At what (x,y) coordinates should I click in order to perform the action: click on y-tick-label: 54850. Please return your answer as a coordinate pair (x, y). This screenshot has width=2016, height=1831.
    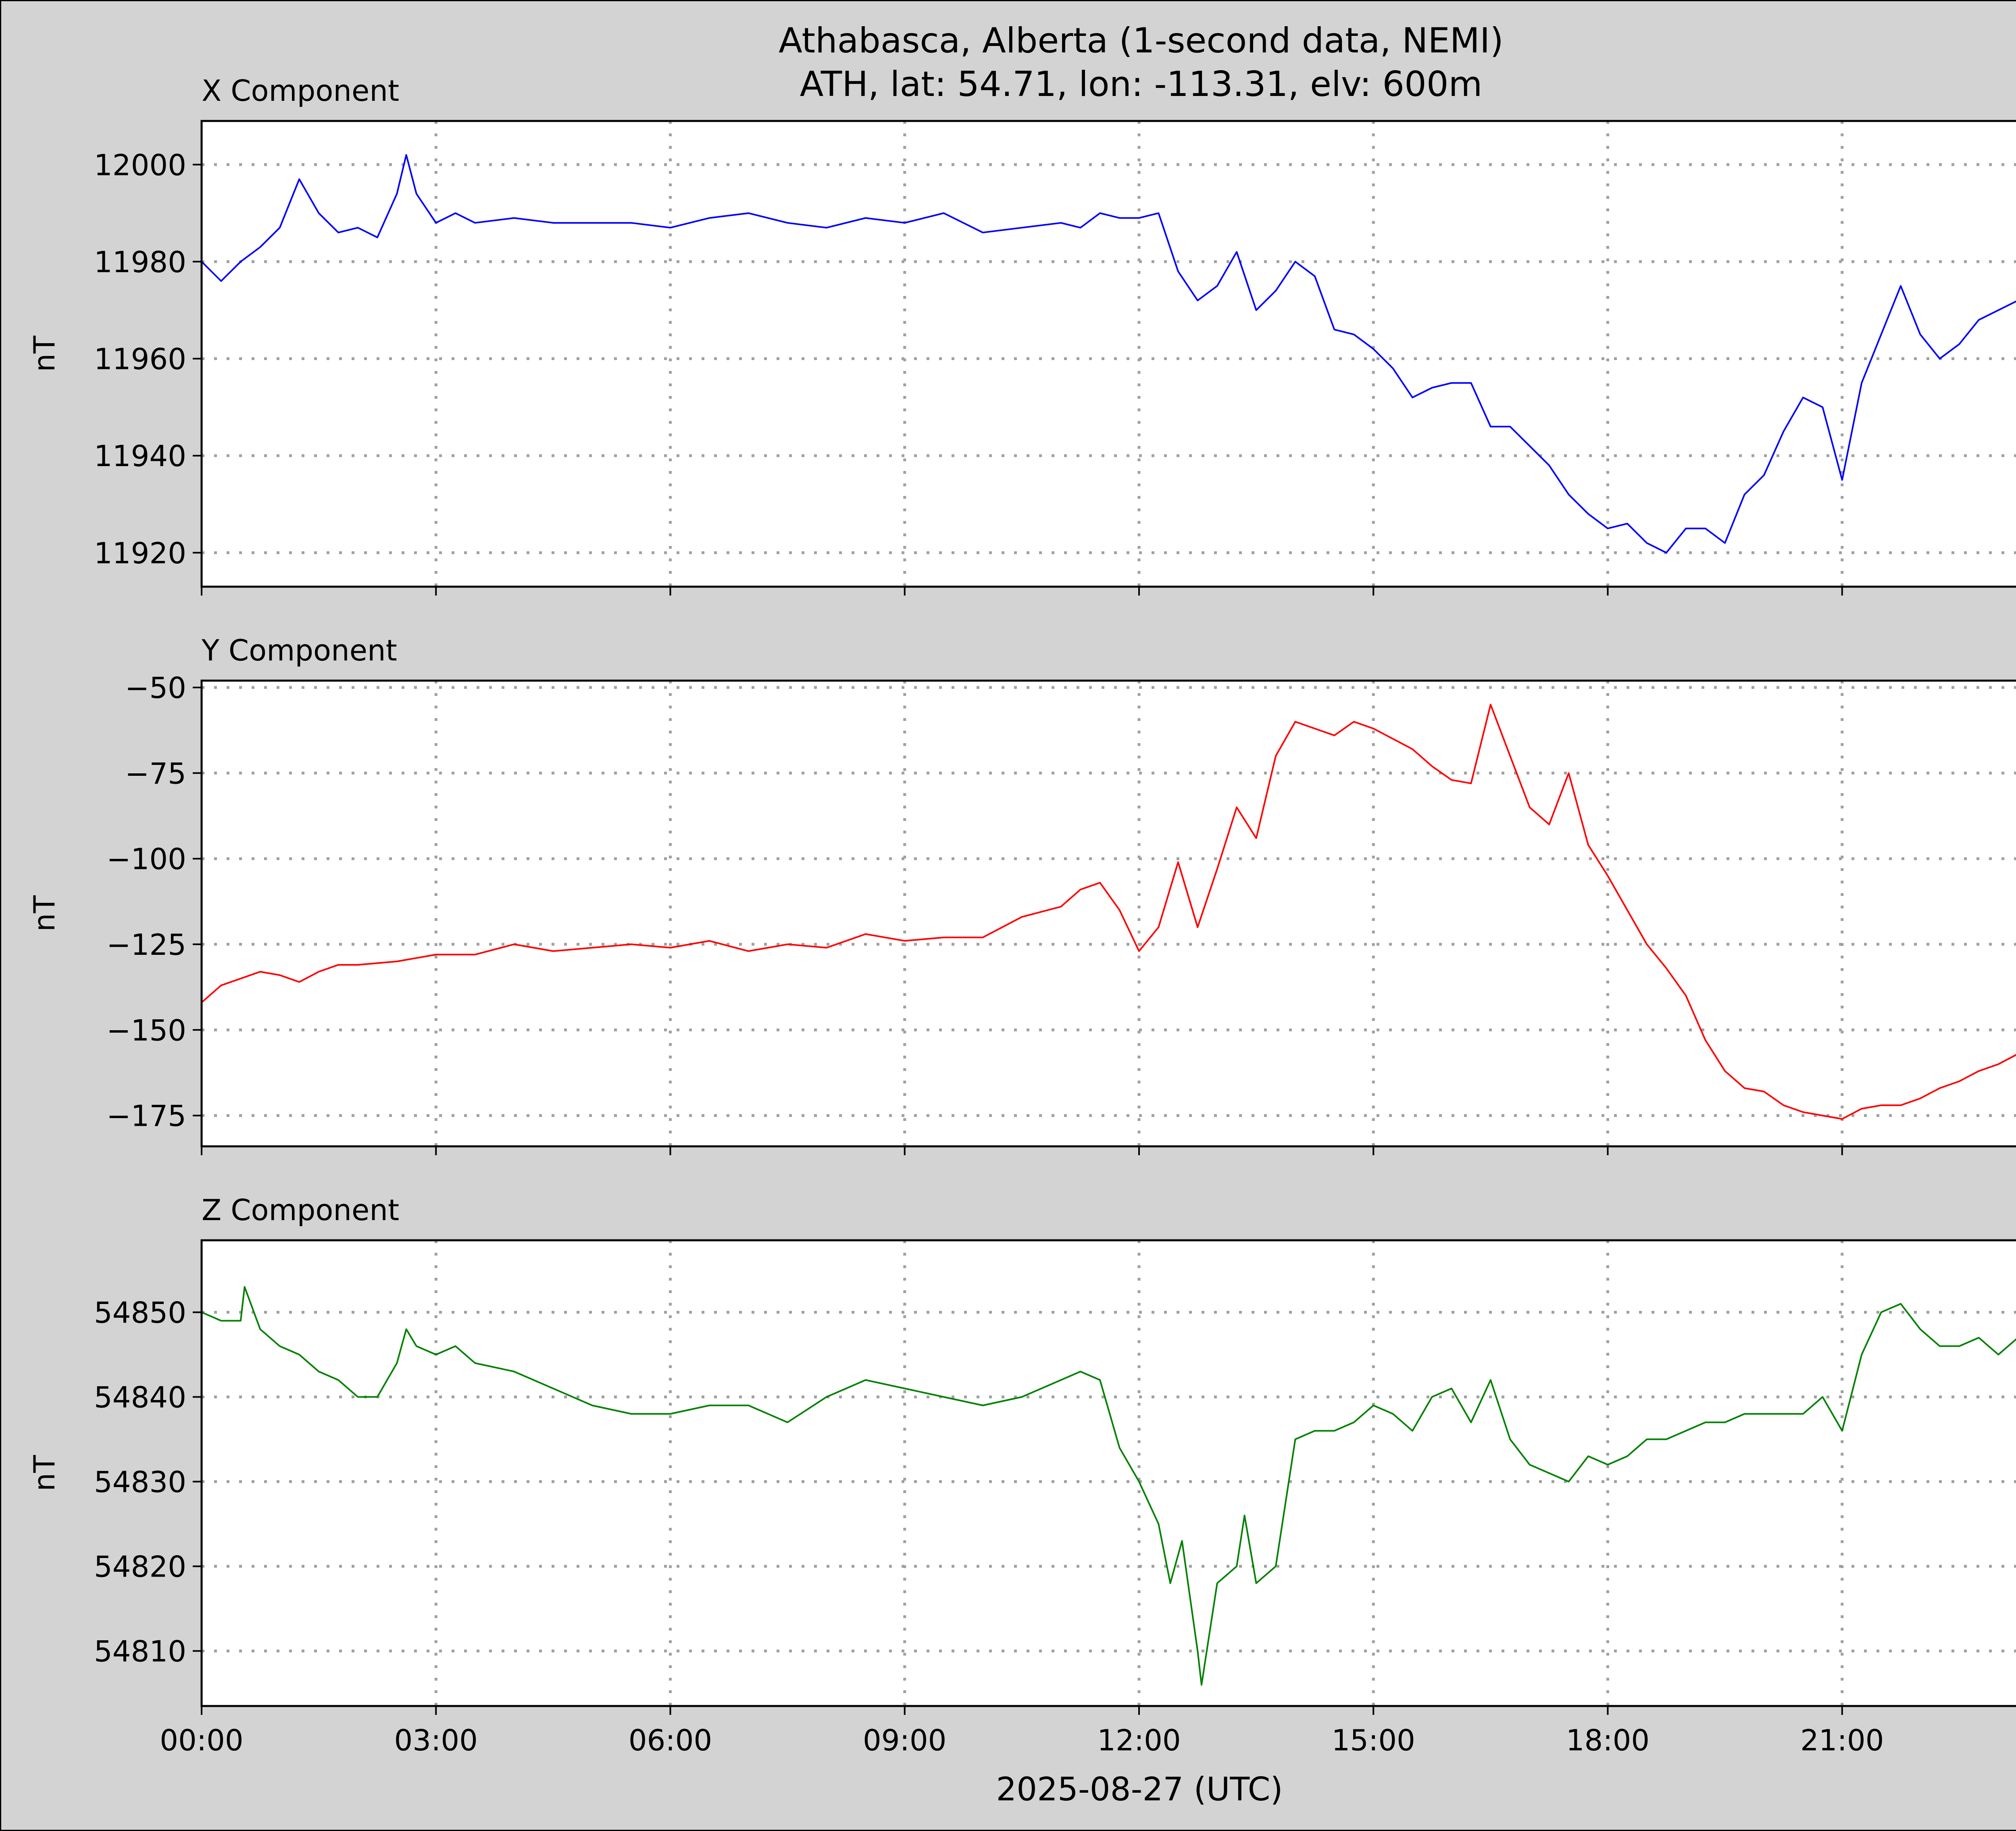
    Looking at the image, I should click on (140, 1313).